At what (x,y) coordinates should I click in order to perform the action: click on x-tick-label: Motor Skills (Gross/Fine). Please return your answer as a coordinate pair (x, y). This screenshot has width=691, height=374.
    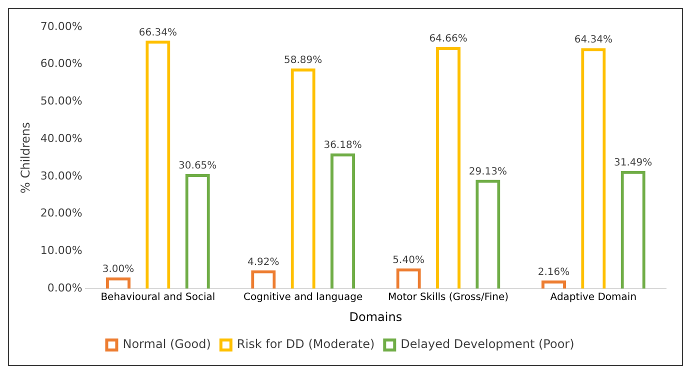
    Looking at the image, I should click on (448, 298).